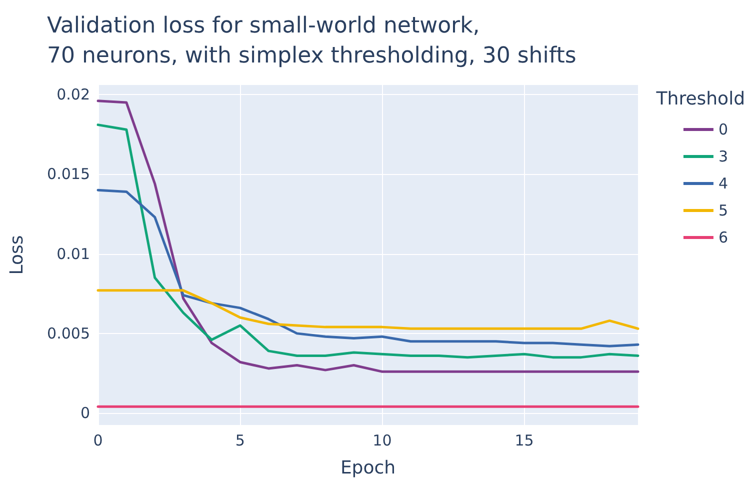 Image resolution: width=748 pixels, height=482 pixels. I want to click on y-axis-title: Loss, so click(17, 255).